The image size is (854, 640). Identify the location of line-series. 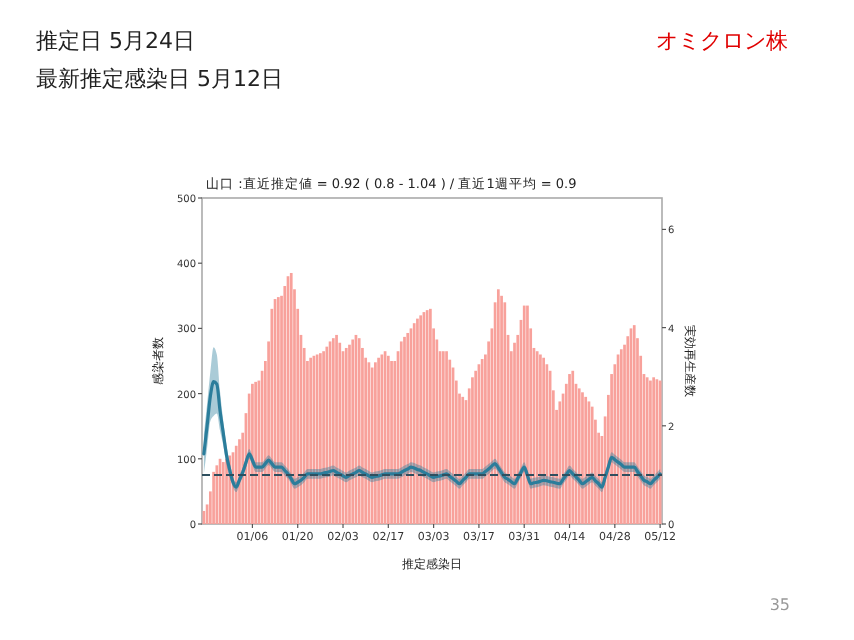
(432, 434).